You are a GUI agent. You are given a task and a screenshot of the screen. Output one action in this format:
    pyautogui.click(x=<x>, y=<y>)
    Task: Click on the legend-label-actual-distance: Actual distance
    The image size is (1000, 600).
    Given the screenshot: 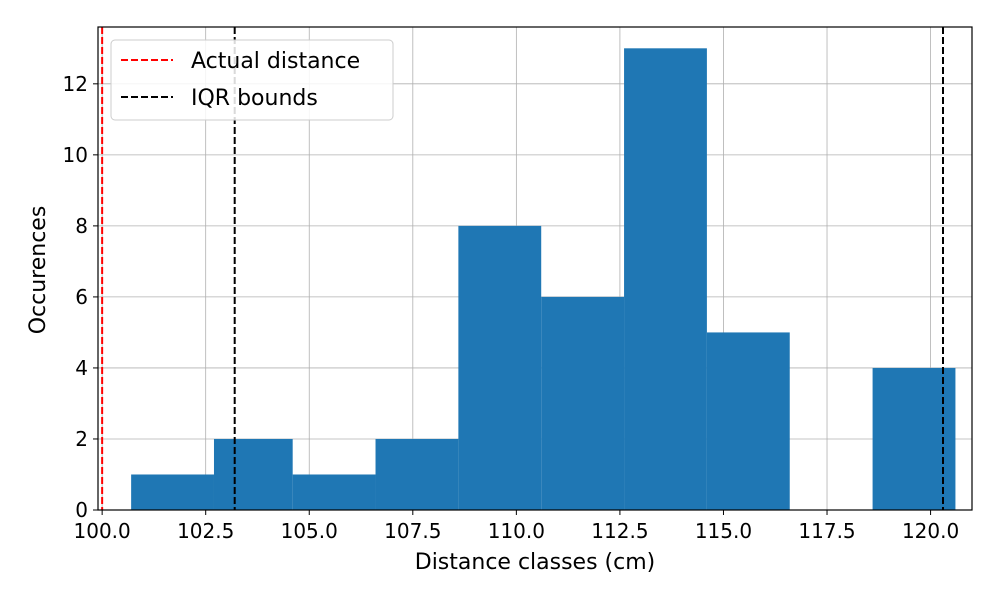 What is the action you would take?
    pyautogui.click(x=275, y=61)
    